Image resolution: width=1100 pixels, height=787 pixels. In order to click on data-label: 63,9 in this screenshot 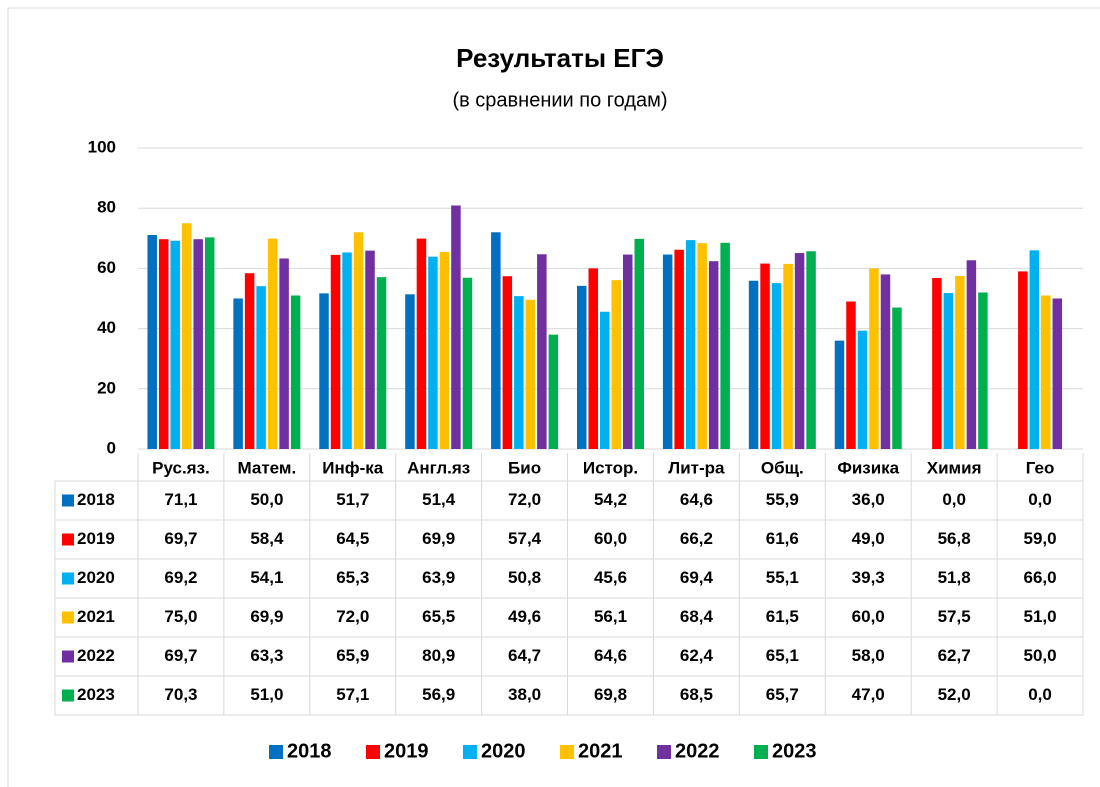, I will do `click(438, 577)`.